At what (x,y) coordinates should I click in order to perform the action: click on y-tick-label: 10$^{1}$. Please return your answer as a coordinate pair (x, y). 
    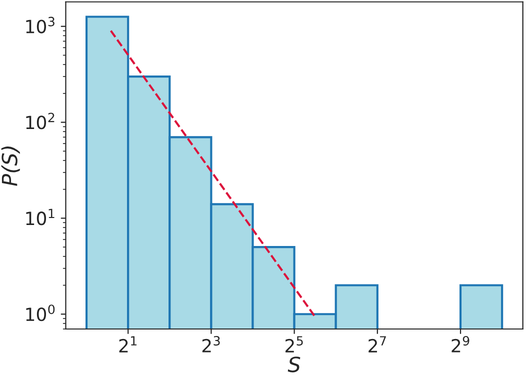
    Looking at the image, I should click on (40, 217).